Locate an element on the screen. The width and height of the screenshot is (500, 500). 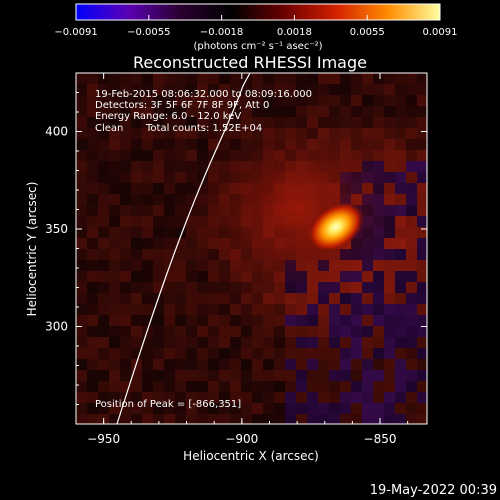
x-tick-label: −900 is located at coordinates (241, 439).